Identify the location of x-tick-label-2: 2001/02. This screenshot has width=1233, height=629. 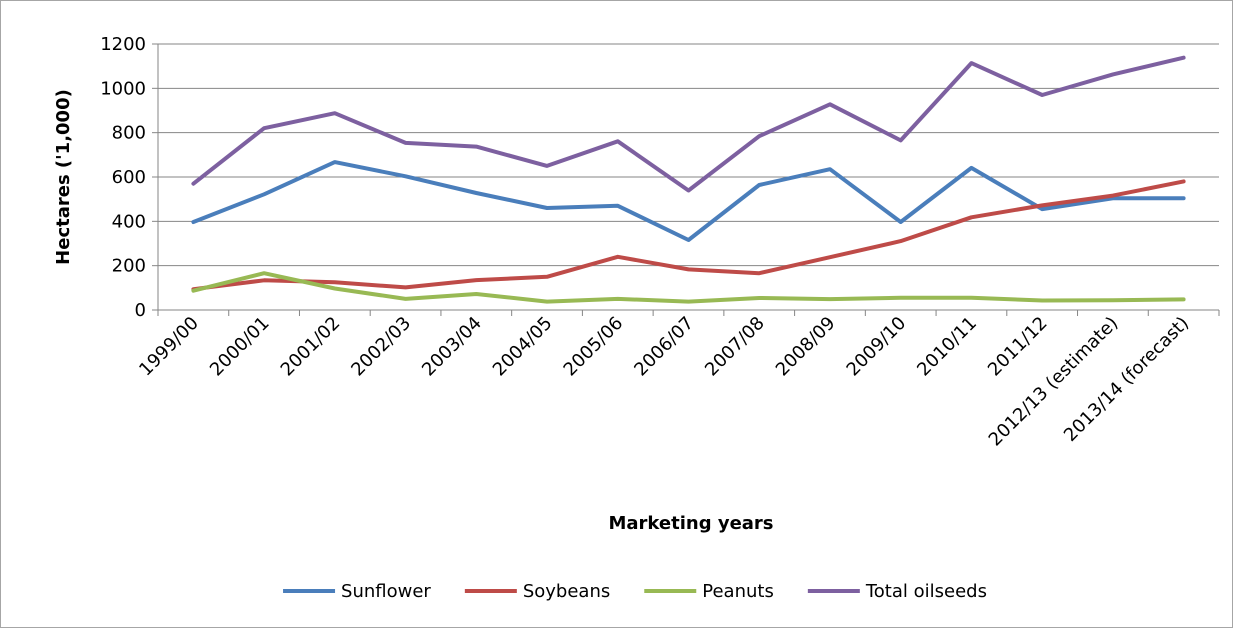
(311, 347).